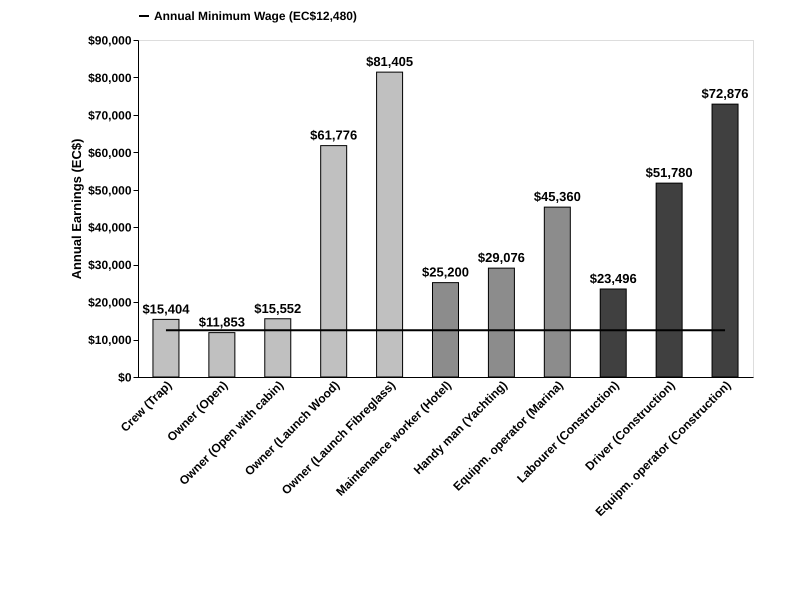 The width and height of the screenshot is (797, 608). Describe the element at coordinates (255, 16) in the screenshot. I see `legend-label: Annual Minimum Wage (EC$12,480)` at that location.